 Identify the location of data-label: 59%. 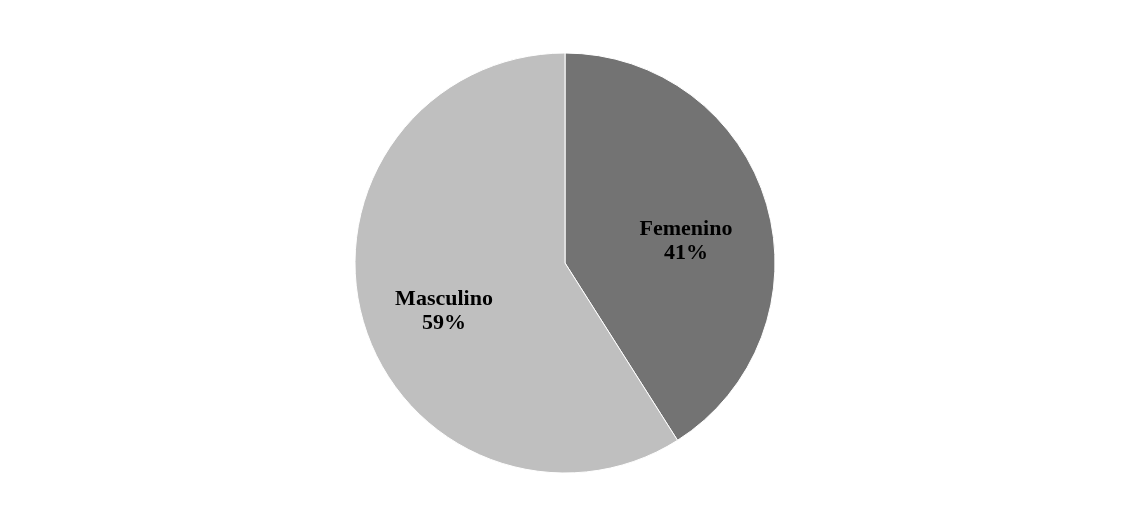
(444, 322).